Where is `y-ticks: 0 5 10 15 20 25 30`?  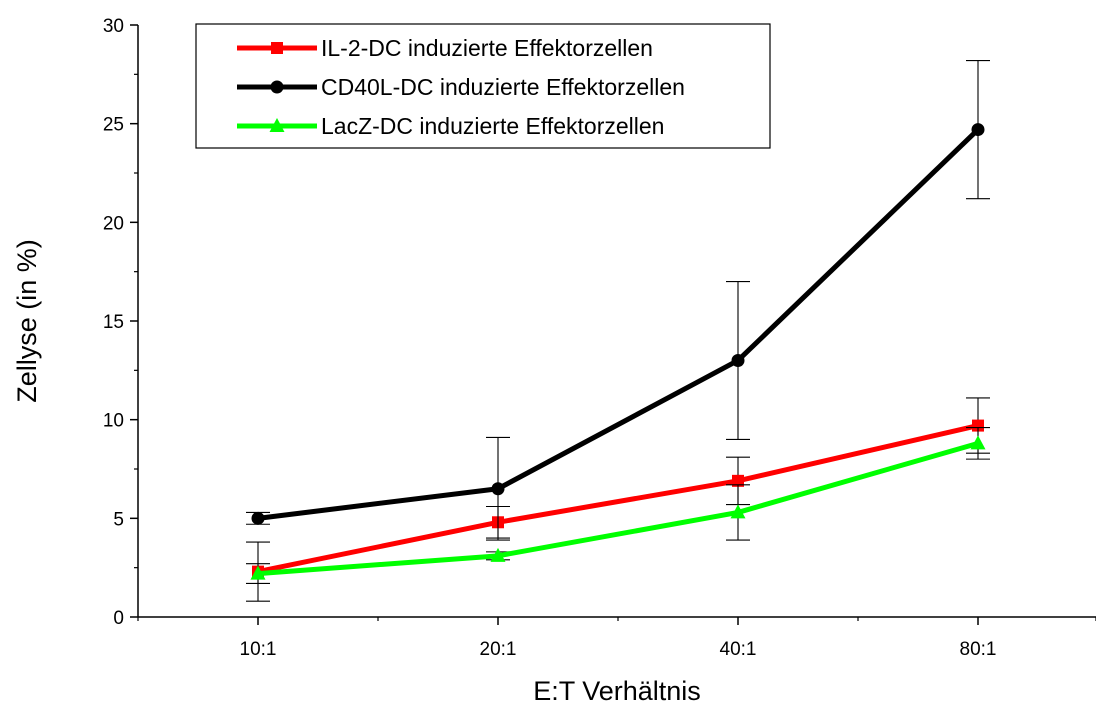
y-ticks: 0 5 10 15 20 25 30 is located at coordinates (120, 322).